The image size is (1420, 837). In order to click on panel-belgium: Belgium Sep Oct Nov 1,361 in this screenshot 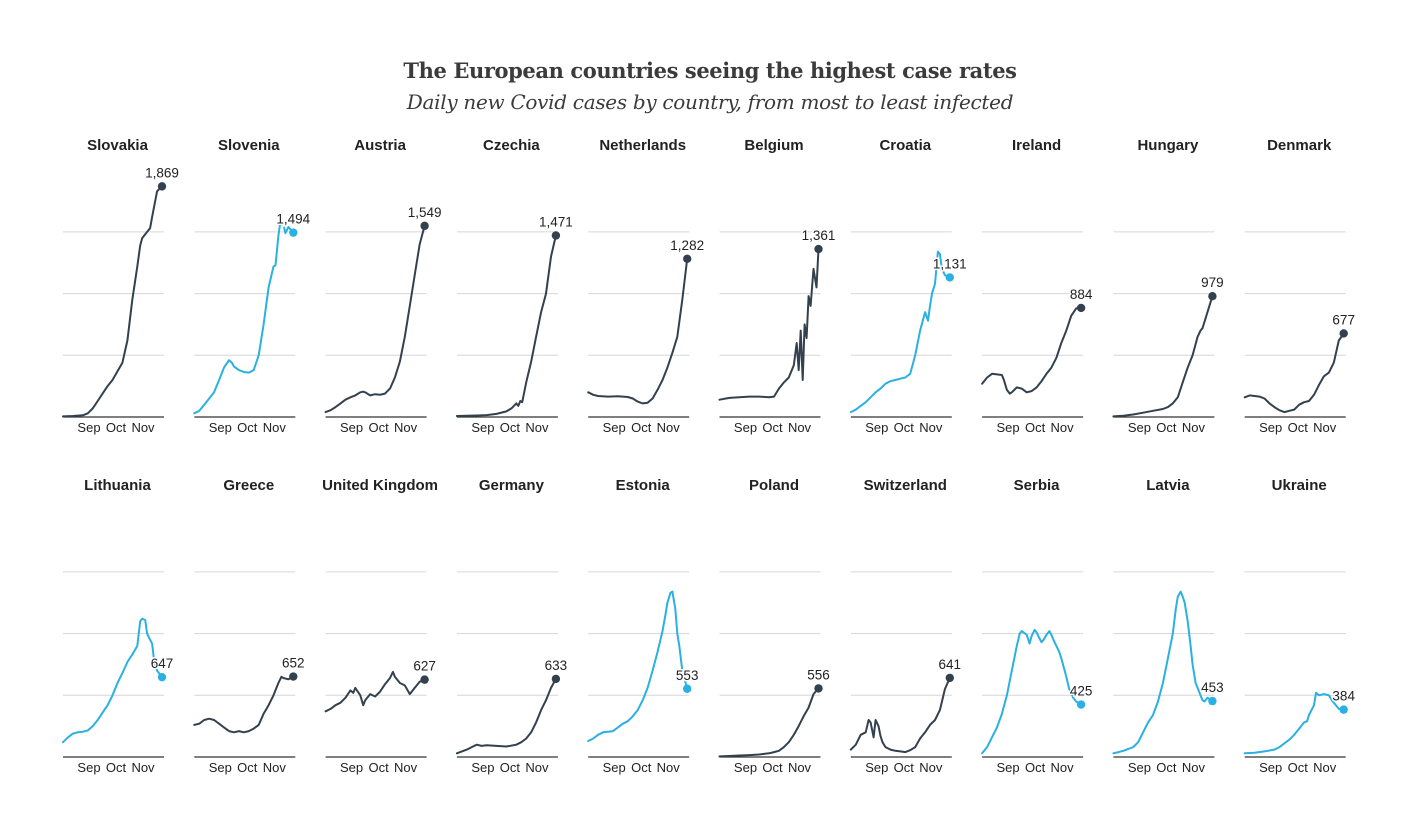, I will do `click(777, 286)`.